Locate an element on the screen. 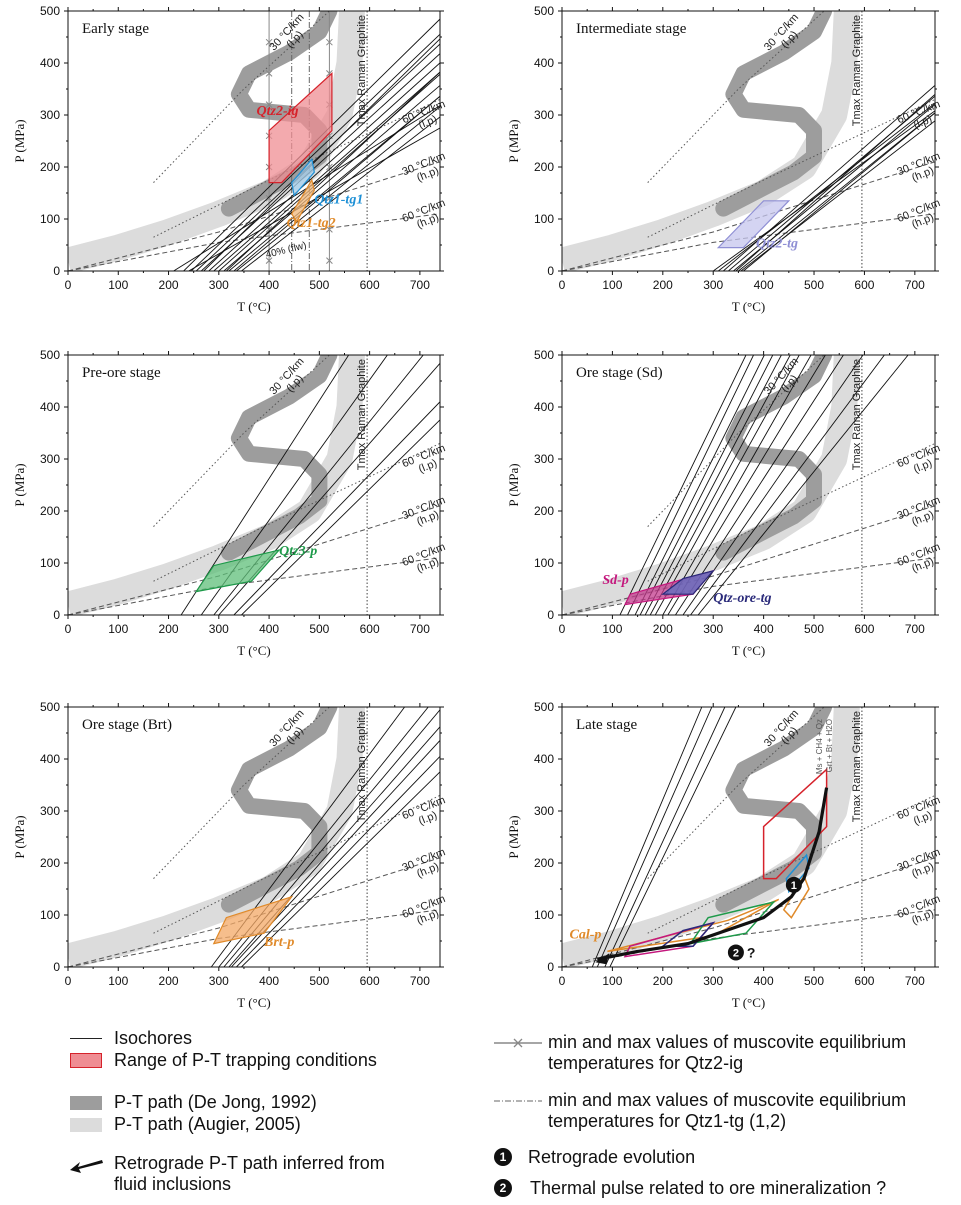 The width and height of the screenshot is (961, 1205). trapping-outline is located at coordinates (795, 823).